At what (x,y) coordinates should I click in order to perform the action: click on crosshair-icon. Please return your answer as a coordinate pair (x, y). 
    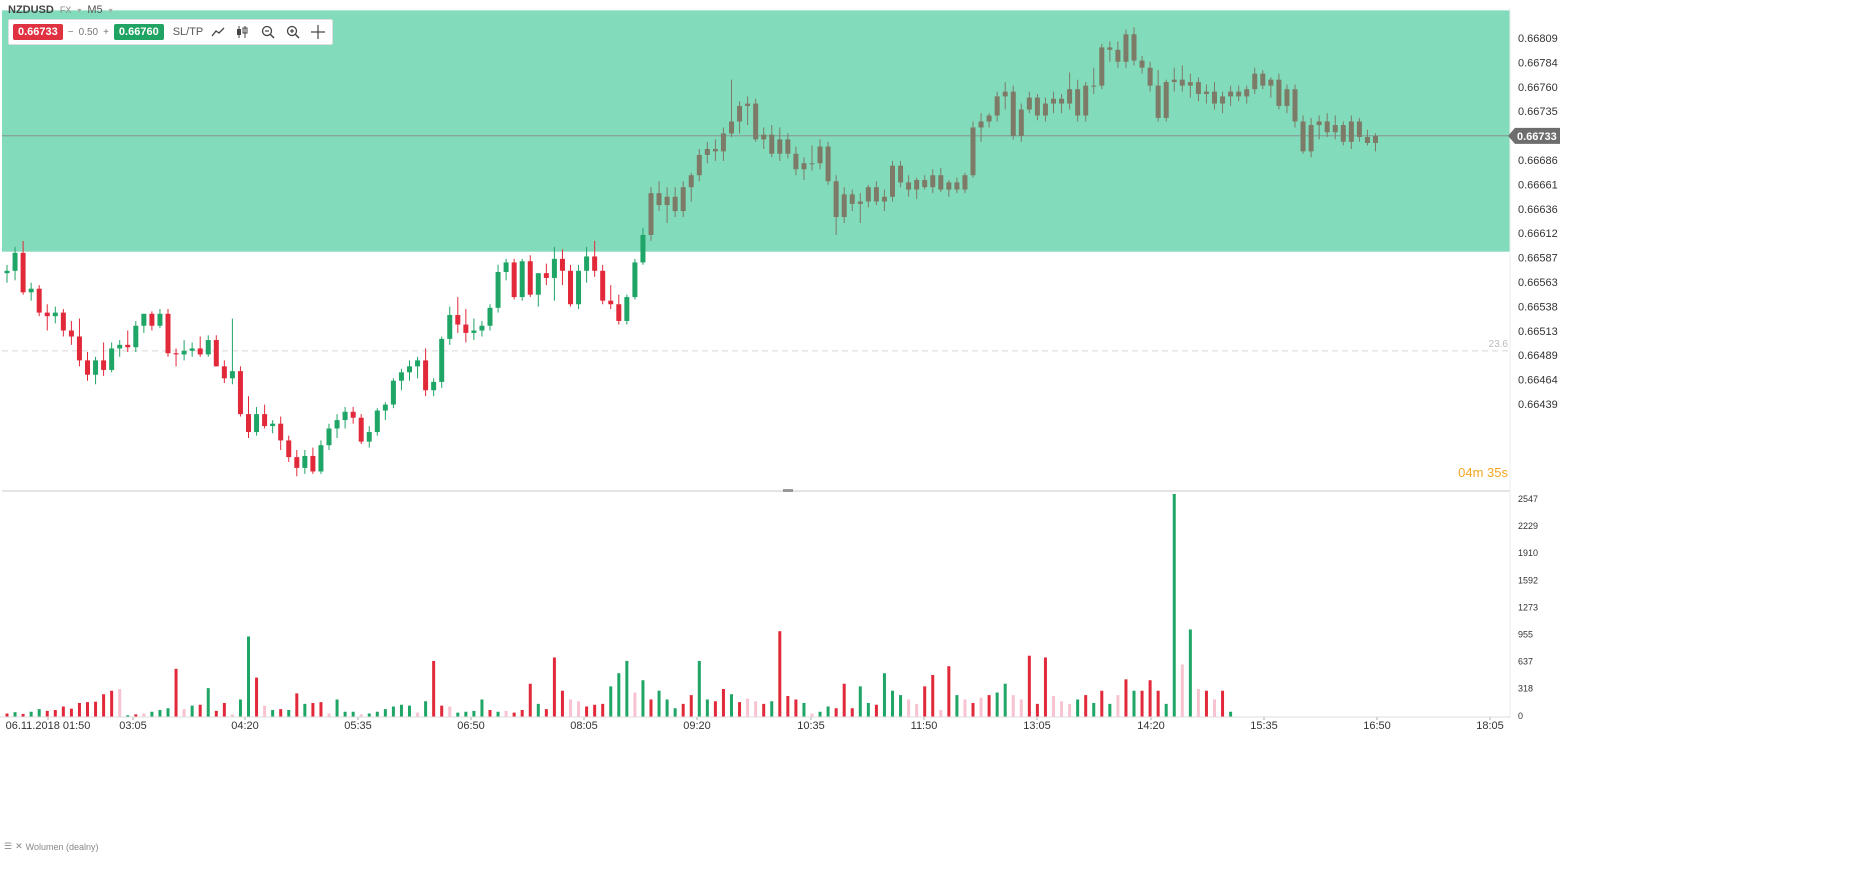
    Looking at the image, I should click on (318, 32).